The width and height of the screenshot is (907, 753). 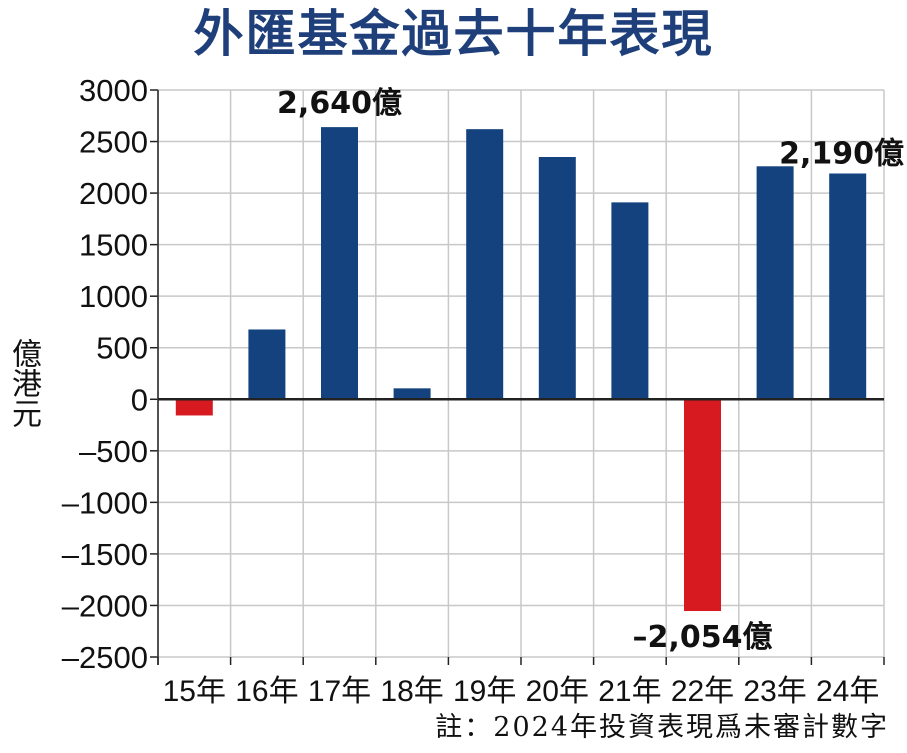 What do you see at coordinates (105, 605) in the screenshot?
I see `y-tick-label: –2000` at bounding box center [105, 605].